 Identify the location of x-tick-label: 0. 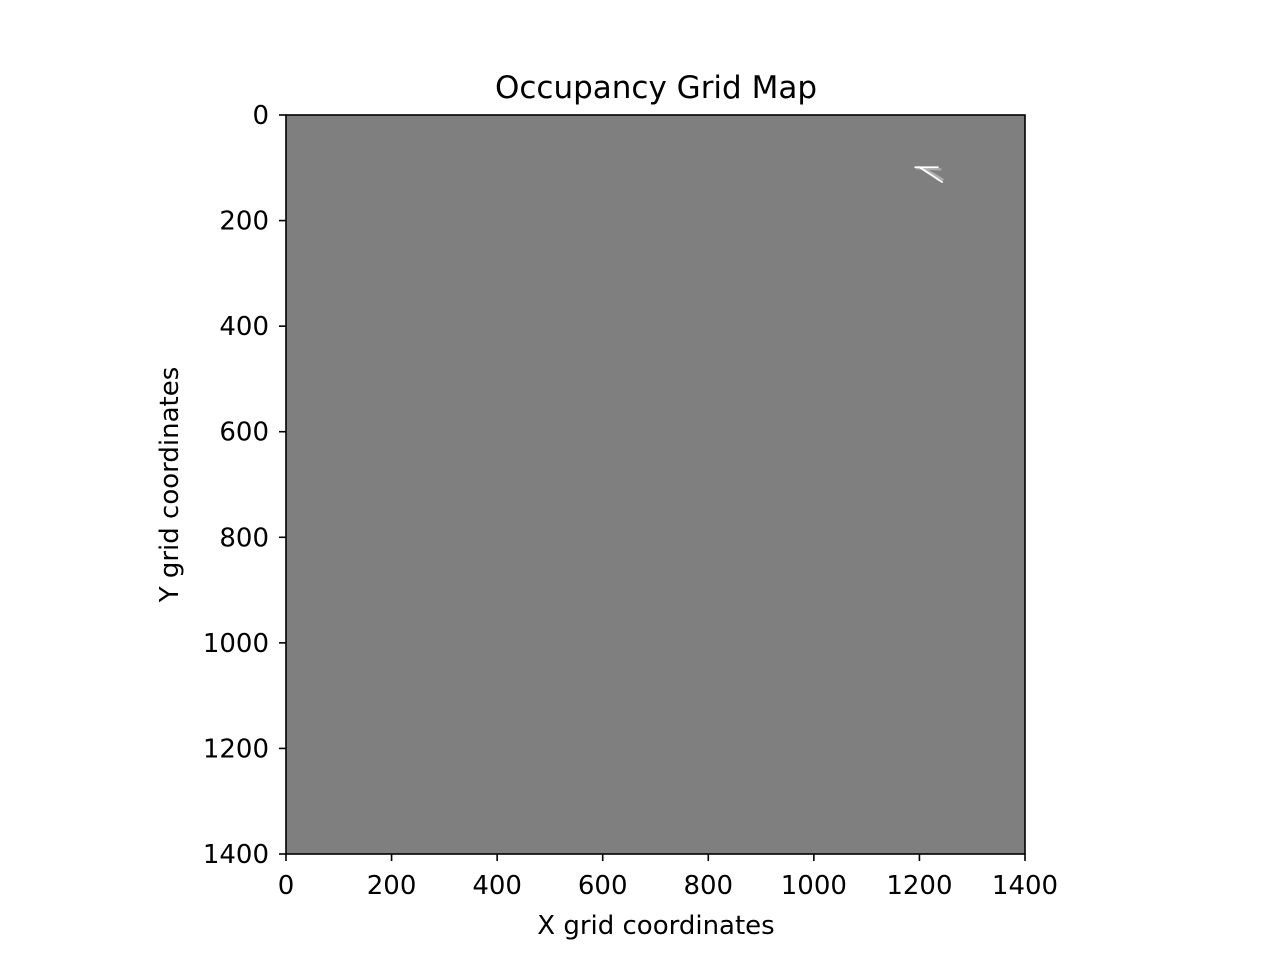
(286, 886).